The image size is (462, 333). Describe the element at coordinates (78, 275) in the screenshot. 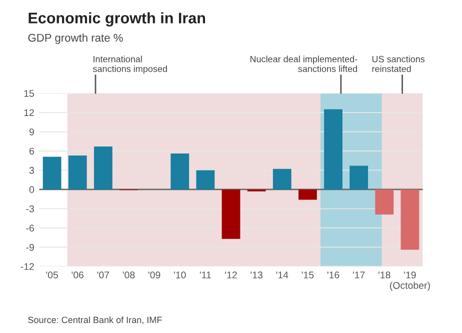

I see `x-tick-label: '06` at that location.